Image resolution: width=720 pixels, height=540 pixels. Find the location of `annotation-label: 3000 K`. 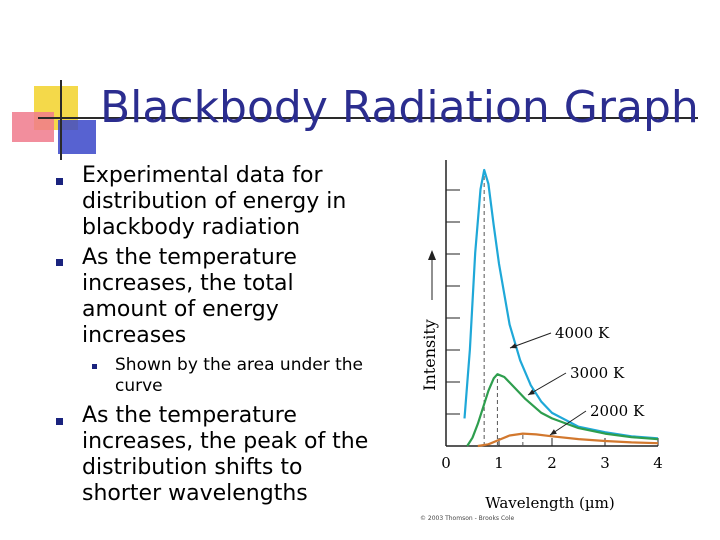

annotation-label: 3000 K is located at coordinates (597, 373).